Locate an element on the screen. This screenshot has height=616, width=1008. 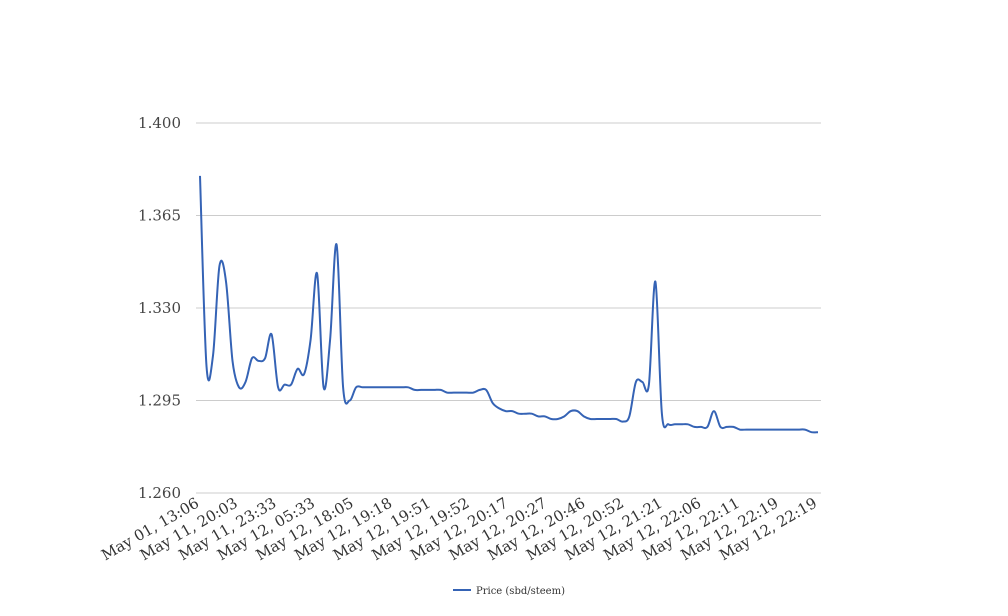
y-tick-label: 1.330 is located at coordinates (159, 308).